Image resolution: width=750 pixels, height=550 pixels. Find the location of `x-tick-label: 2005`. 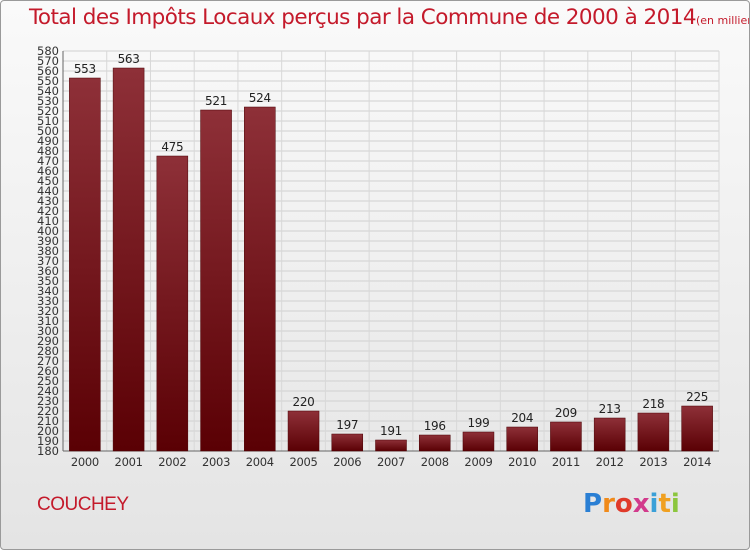

x-tick-label: 2005 is located at coordinates (303, 462).